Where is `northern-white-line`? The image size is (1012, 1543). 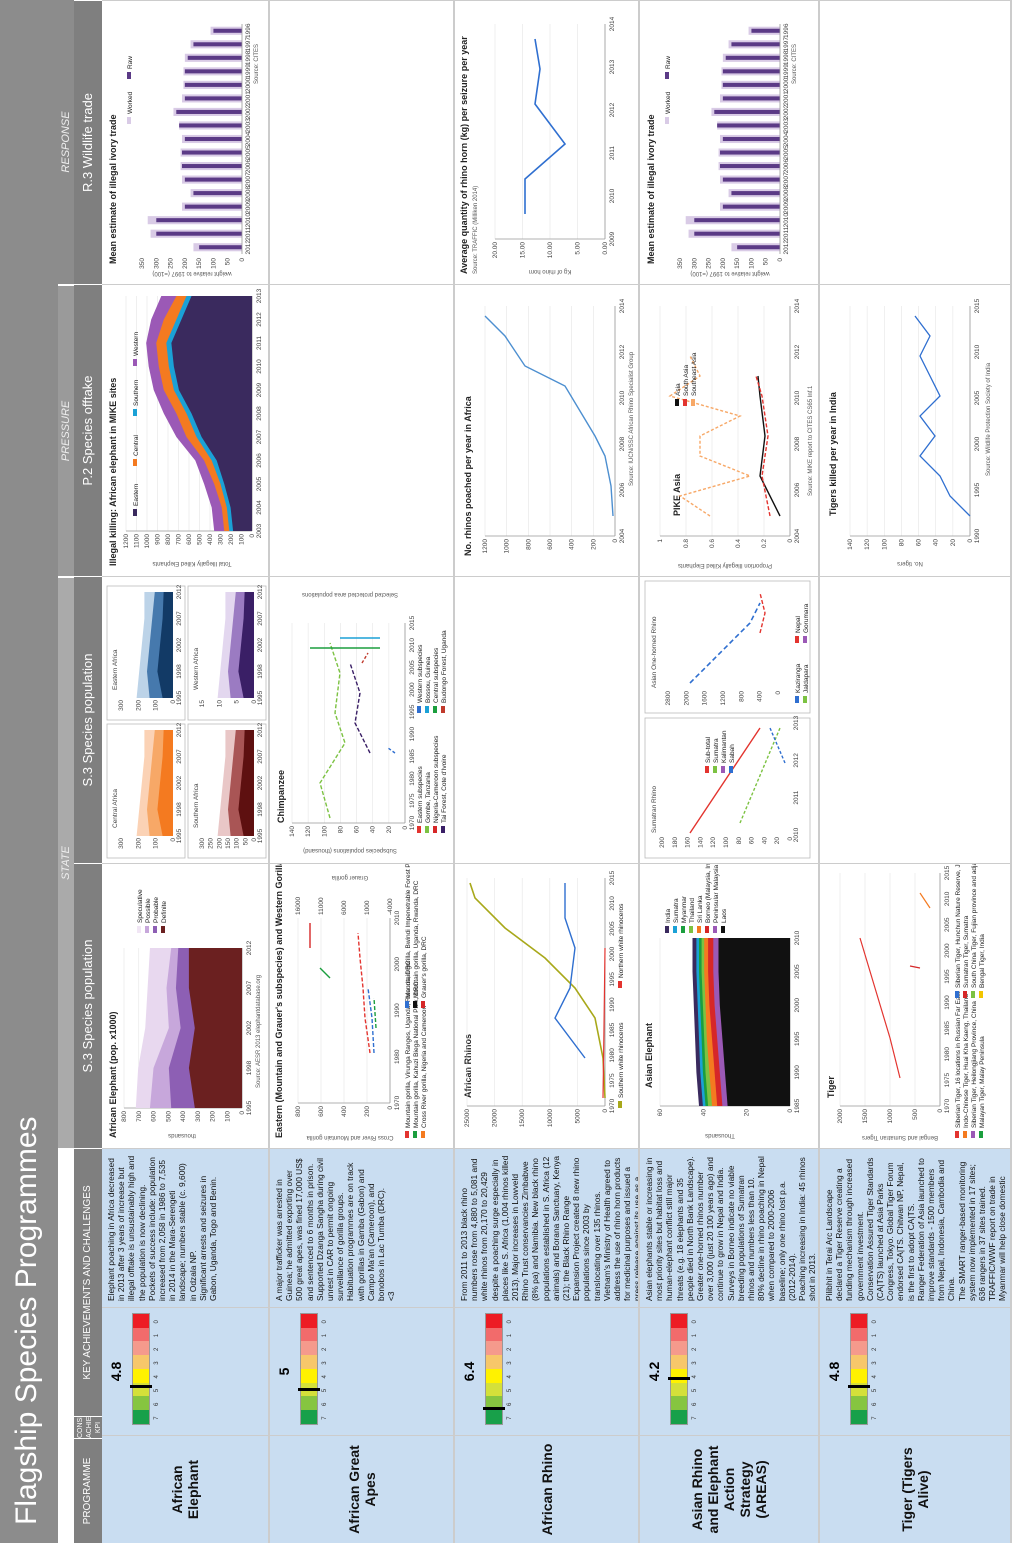
northern-white-line is located at coordinates (604, 1023).